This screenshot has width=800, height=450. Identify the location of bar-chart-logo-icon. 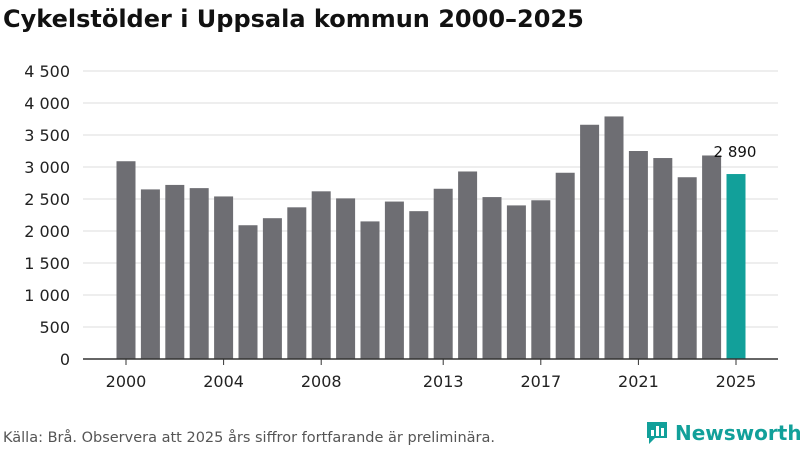
(657, 433).